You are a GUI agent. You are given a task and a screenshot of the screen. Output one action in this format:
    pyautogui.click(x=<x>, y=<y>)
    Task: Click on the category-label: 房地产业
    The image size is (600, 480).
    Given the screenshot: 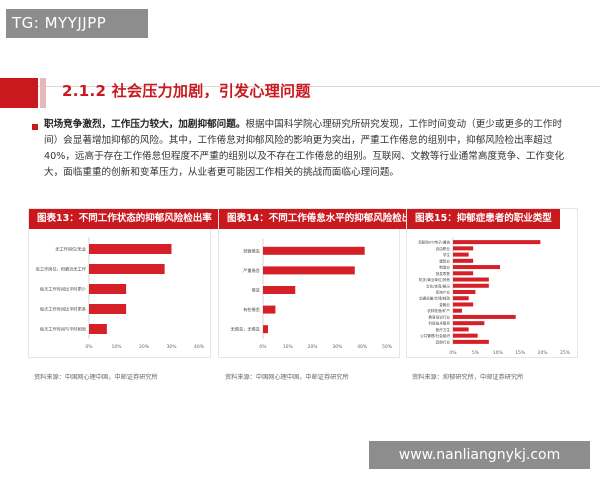 What is the action you would take?
    pyautogui.click(x=443, y=292)
    